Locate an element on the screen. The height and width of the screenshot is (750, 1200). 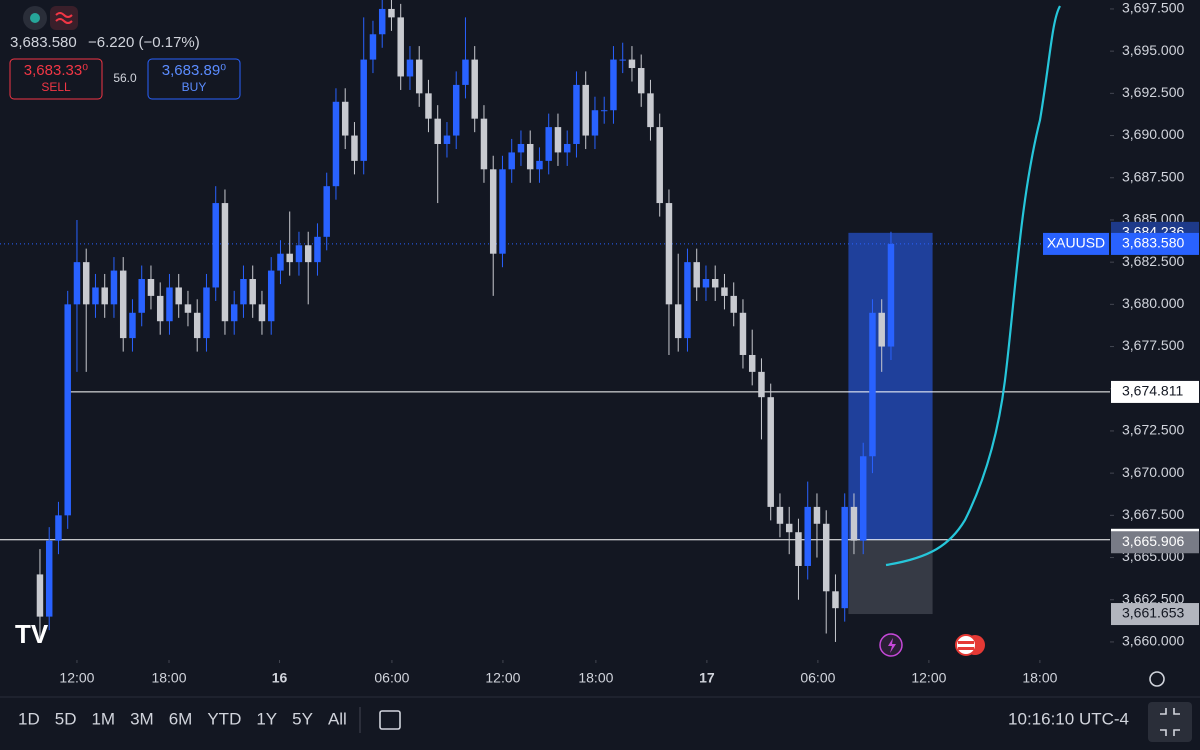
stop-label-bg is located at coordinates (1155, 614).